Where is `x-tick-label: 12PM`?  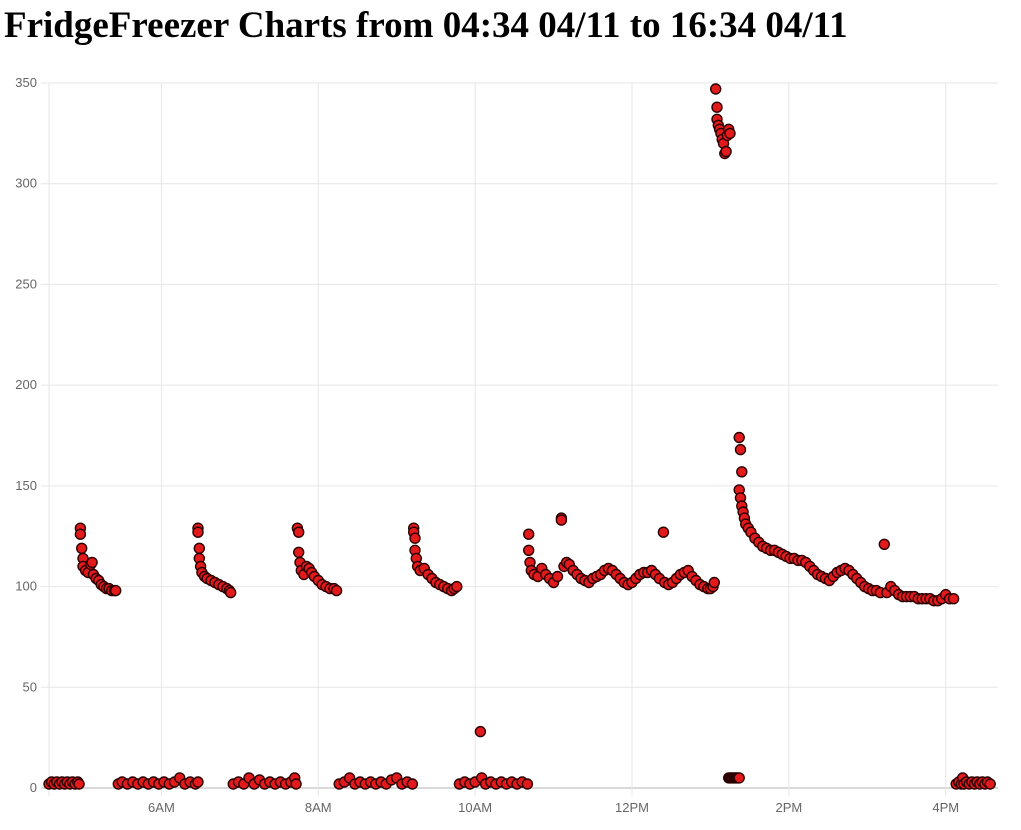 x-tick-label: 12PM is located at coordinates (632, 807).